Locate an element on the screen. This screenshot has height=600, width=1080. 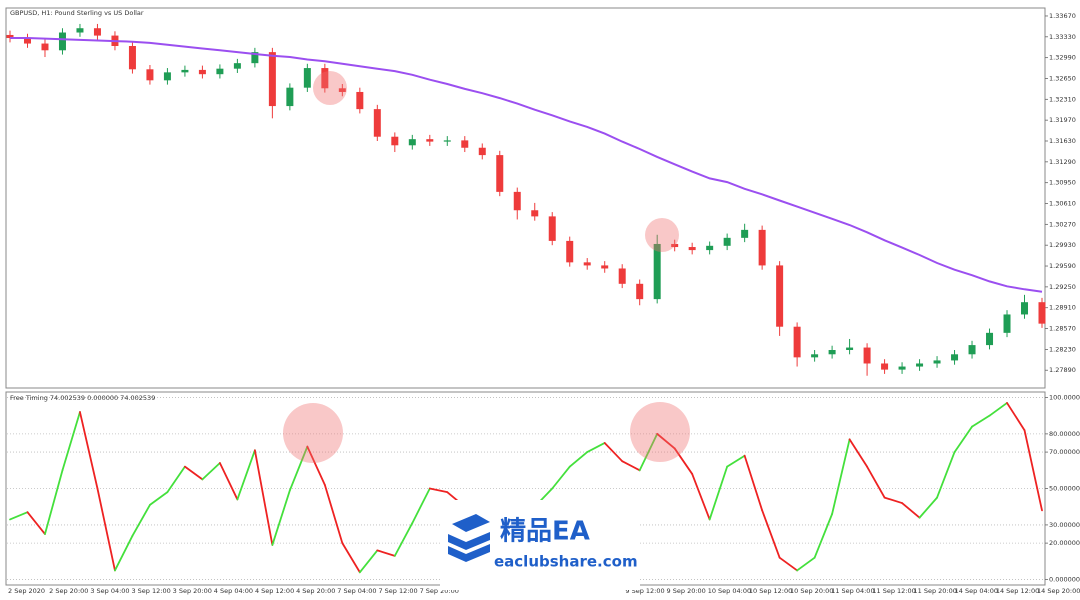
x-tick-label: 2 Sep 20:00 is located at coordinates (68, 591).